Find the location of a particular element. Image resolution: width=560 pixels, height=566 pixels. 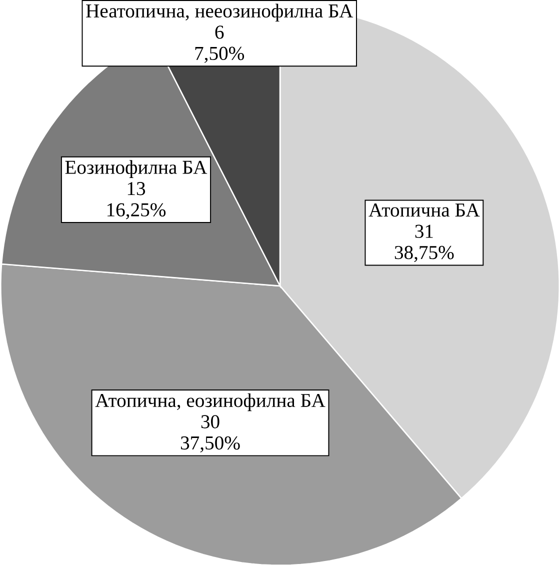

slice-label: Атопична, еозинофилна БА is located at coordinates (210, 402).